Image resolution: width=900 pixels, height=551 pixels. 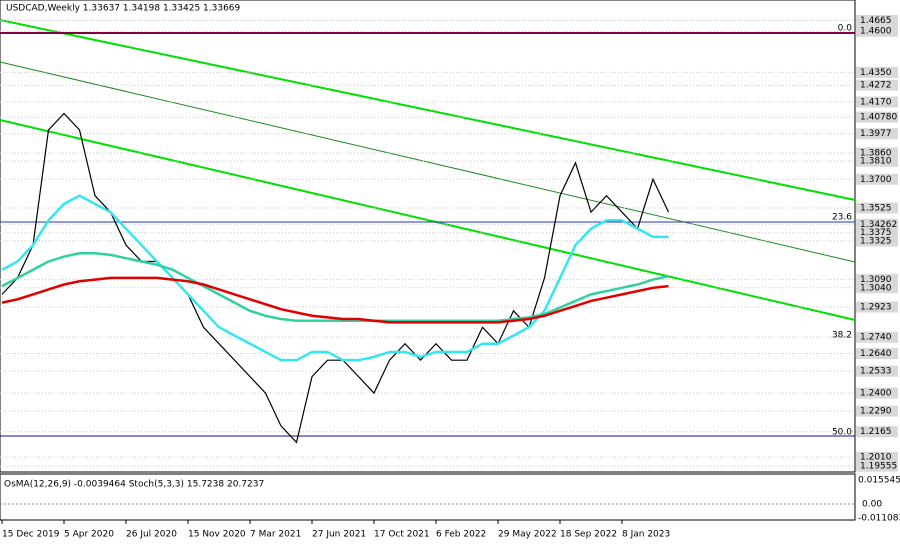 What do you see at coordinates (842, 433) in the screenshot?
I see `fib-label: 50.0` at bounding box center [842, 433].